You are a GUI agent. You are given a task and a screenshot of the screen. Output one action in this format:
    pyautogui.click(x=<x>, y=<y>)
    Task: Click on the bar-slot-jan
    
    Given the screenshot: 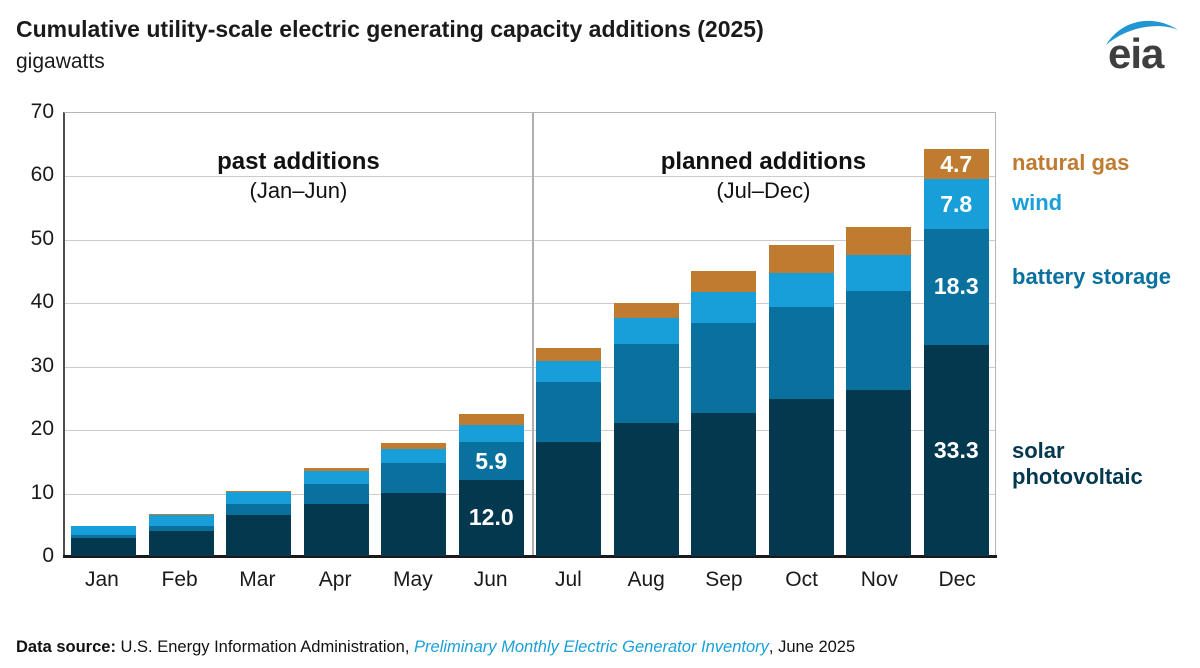 What is the action you would take?
    pyautogui.click(x=104, y=334)
    